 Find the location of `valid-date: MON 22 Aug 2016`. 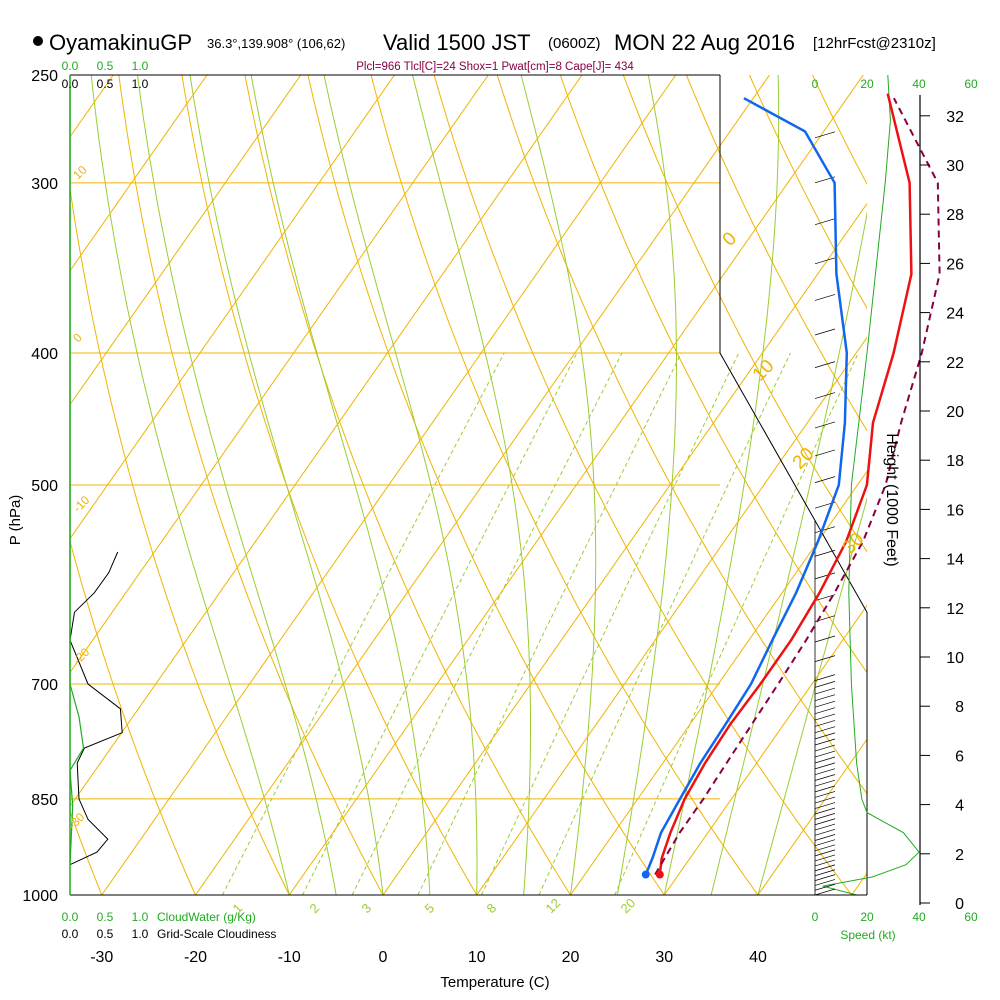

valid-date: MON 22 Aug 2016 is located at coordinates (704, 42).